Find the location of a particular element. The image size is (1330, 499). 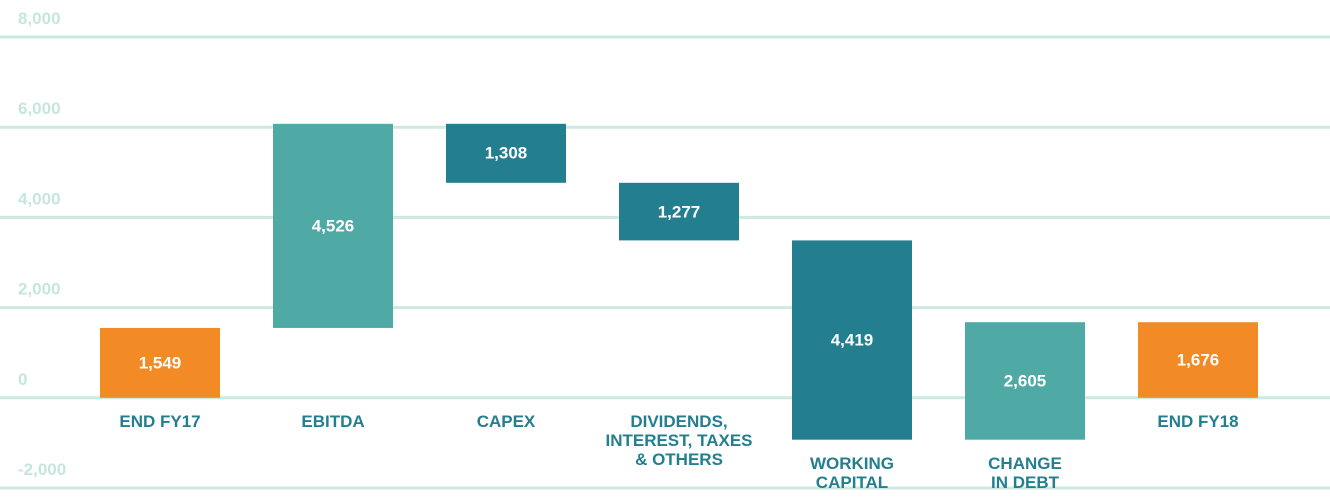

x-tick-label: END FY18 is located at coordinates (1198, 421).